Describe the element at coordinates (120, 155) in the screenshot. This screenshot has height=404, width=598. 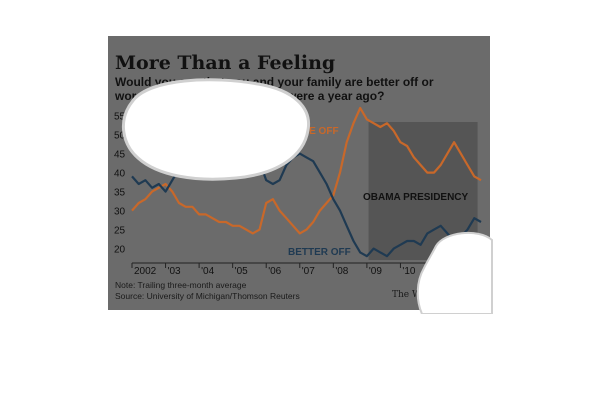
I see `y-tick-label: 45` at that location.